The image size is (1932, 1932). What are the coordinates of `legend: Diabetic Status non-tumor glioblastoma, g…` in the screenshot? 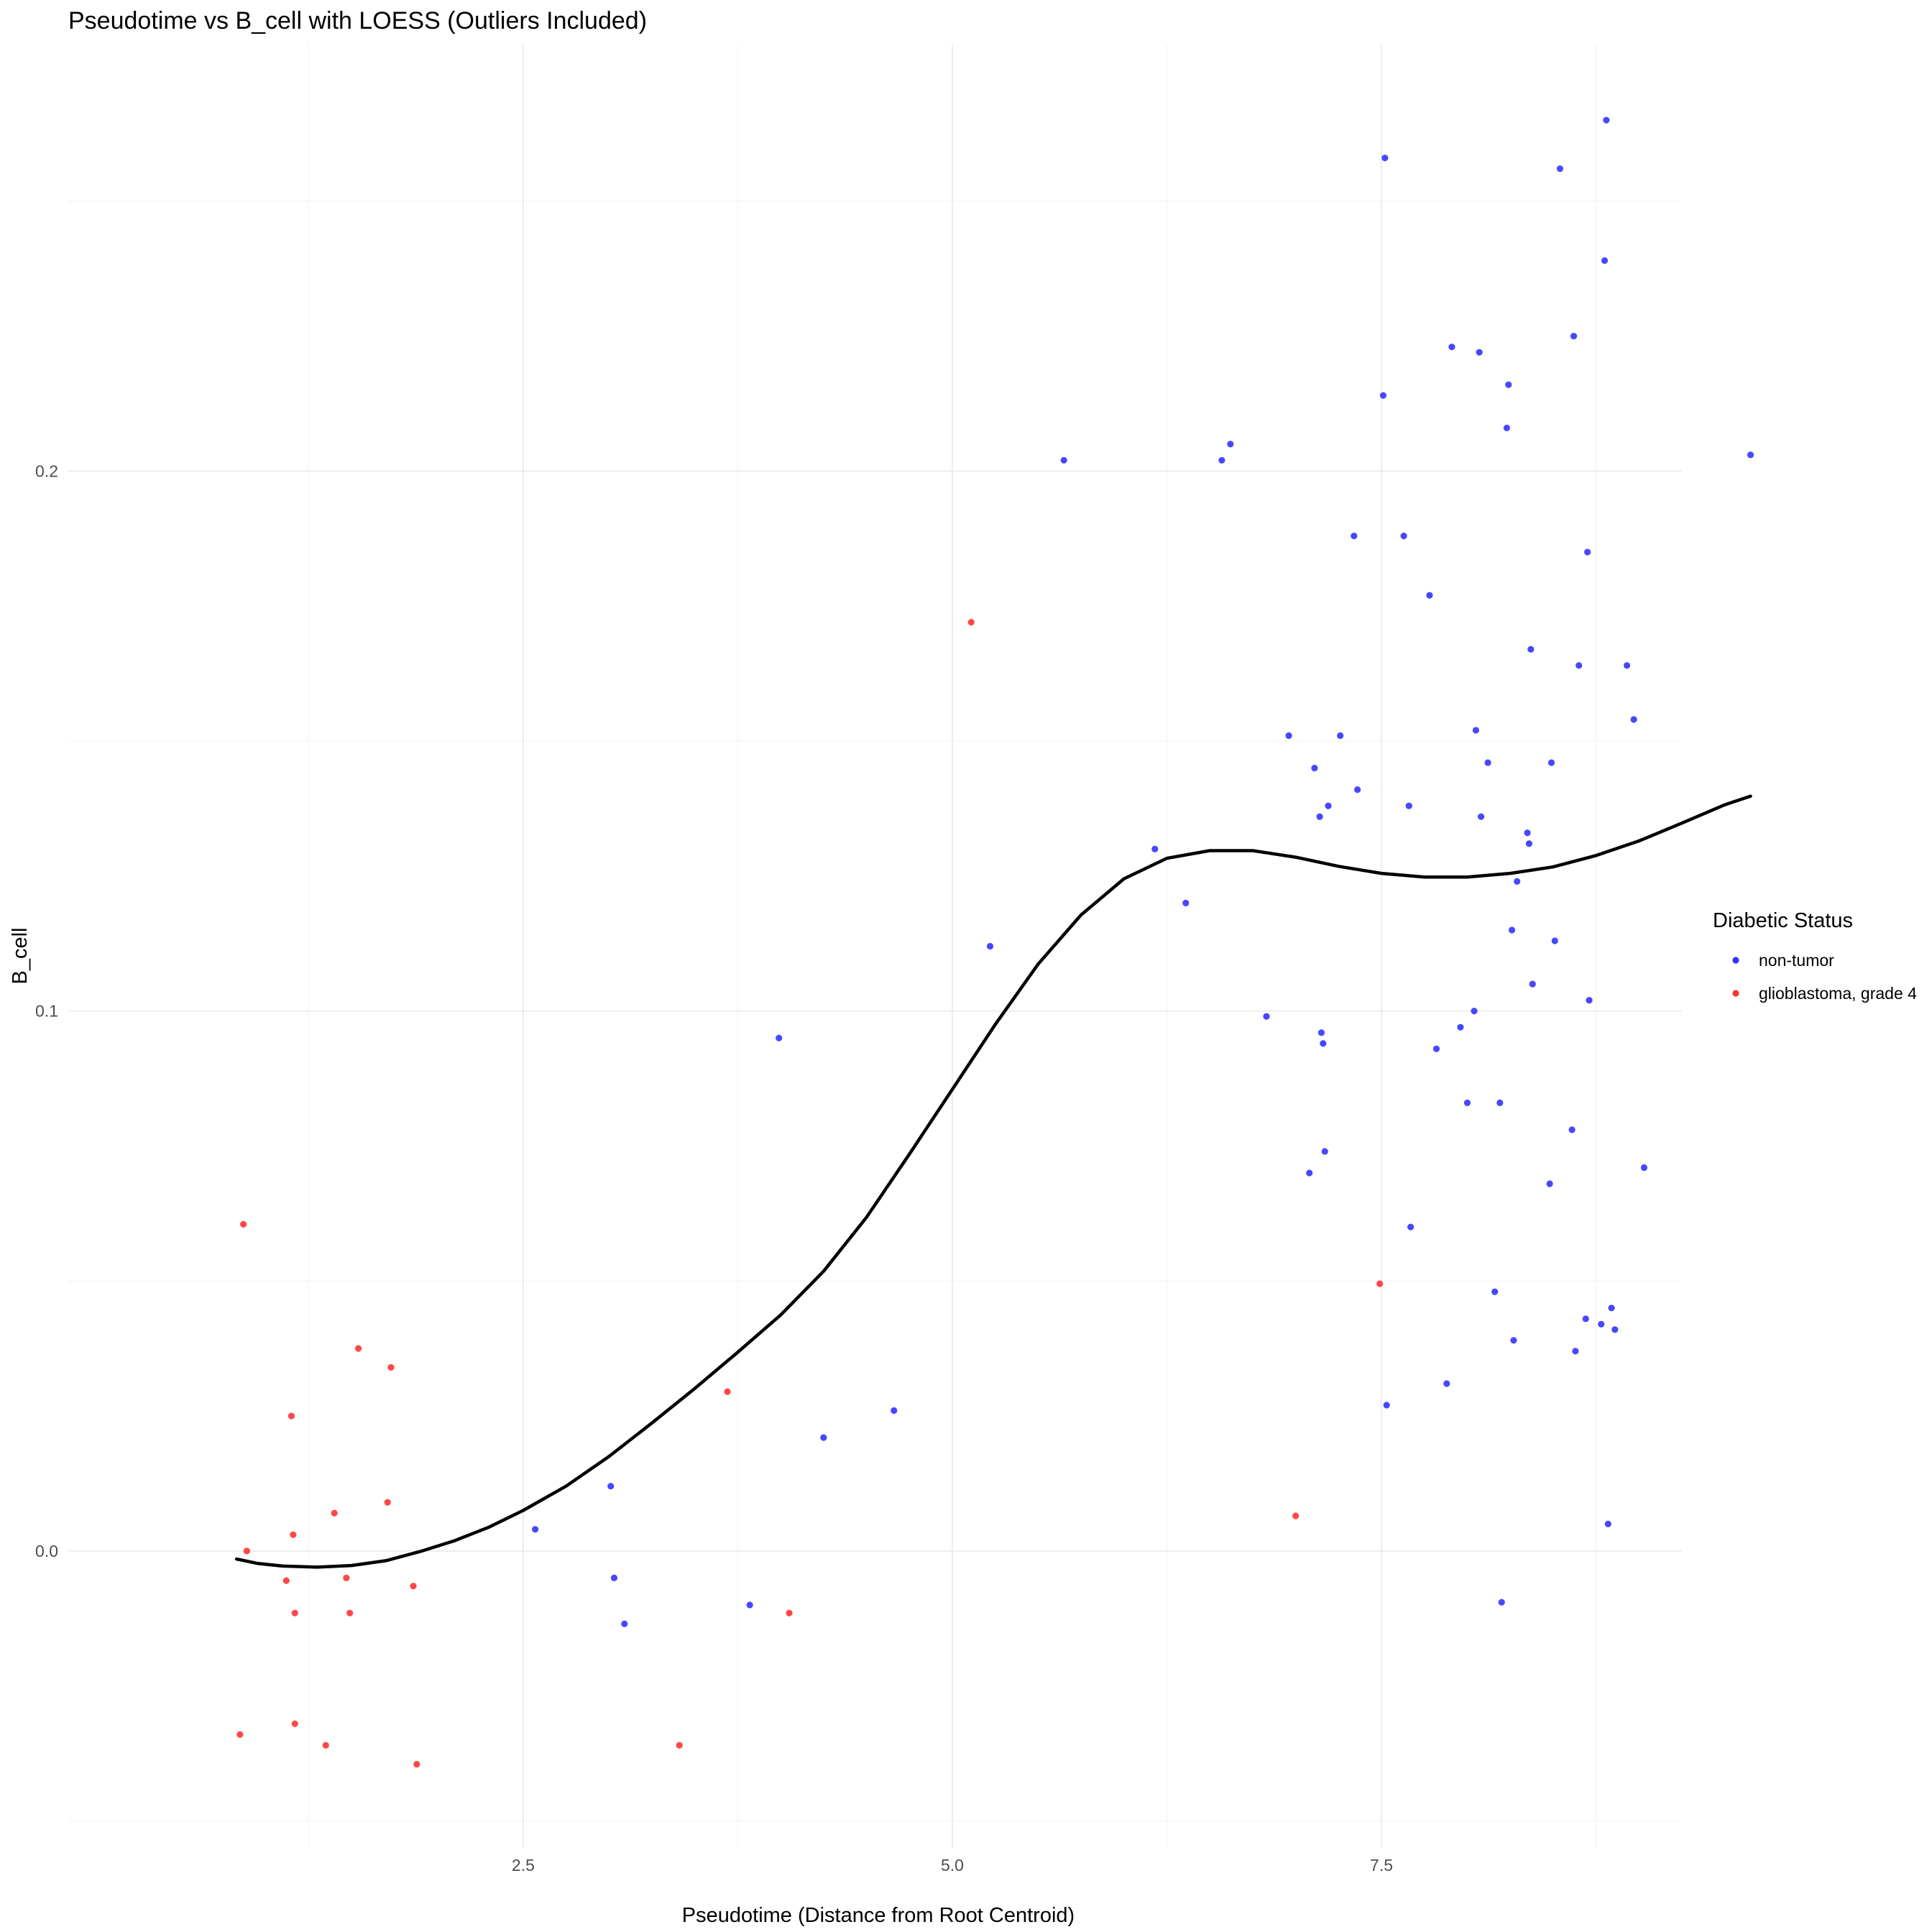 It's located at (1815, 956).